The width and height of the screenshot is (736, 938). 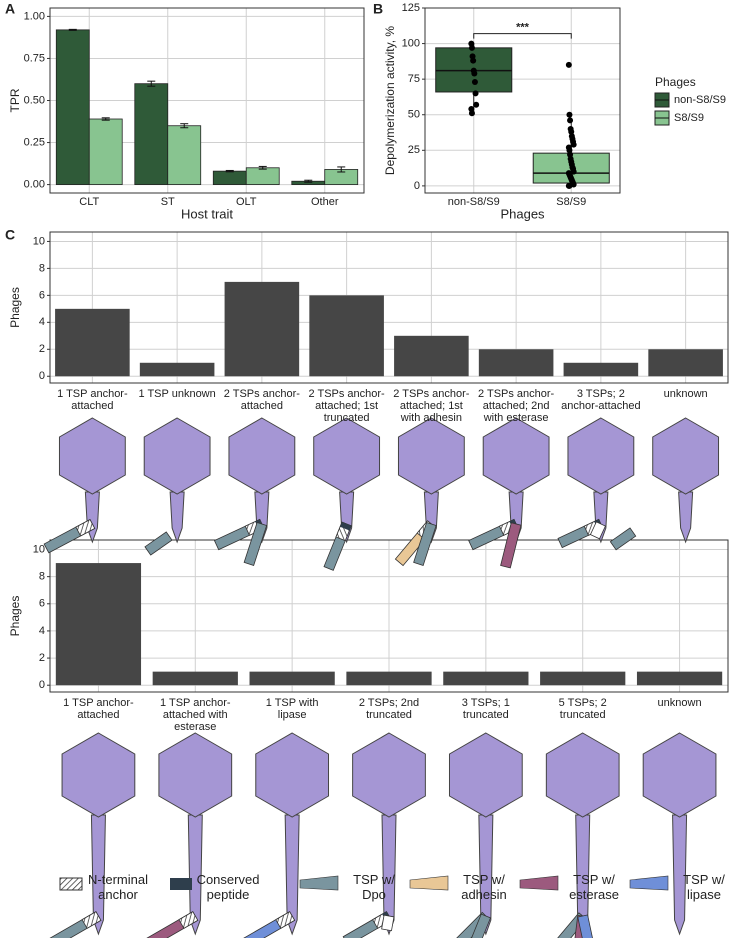 I want to click on plot-area, so click(x=389, y=307).